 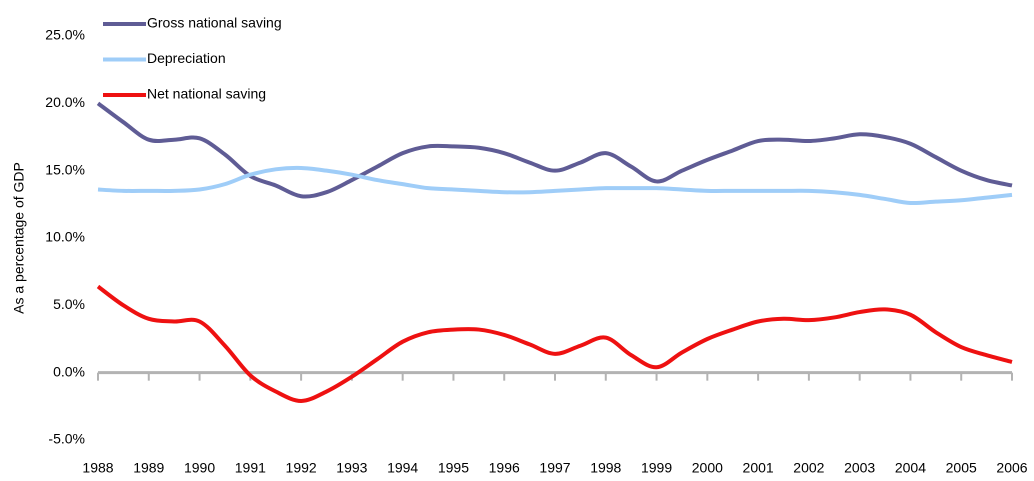 I want to click on y-tick-label: 20.0%, so click(x=65, y=102).